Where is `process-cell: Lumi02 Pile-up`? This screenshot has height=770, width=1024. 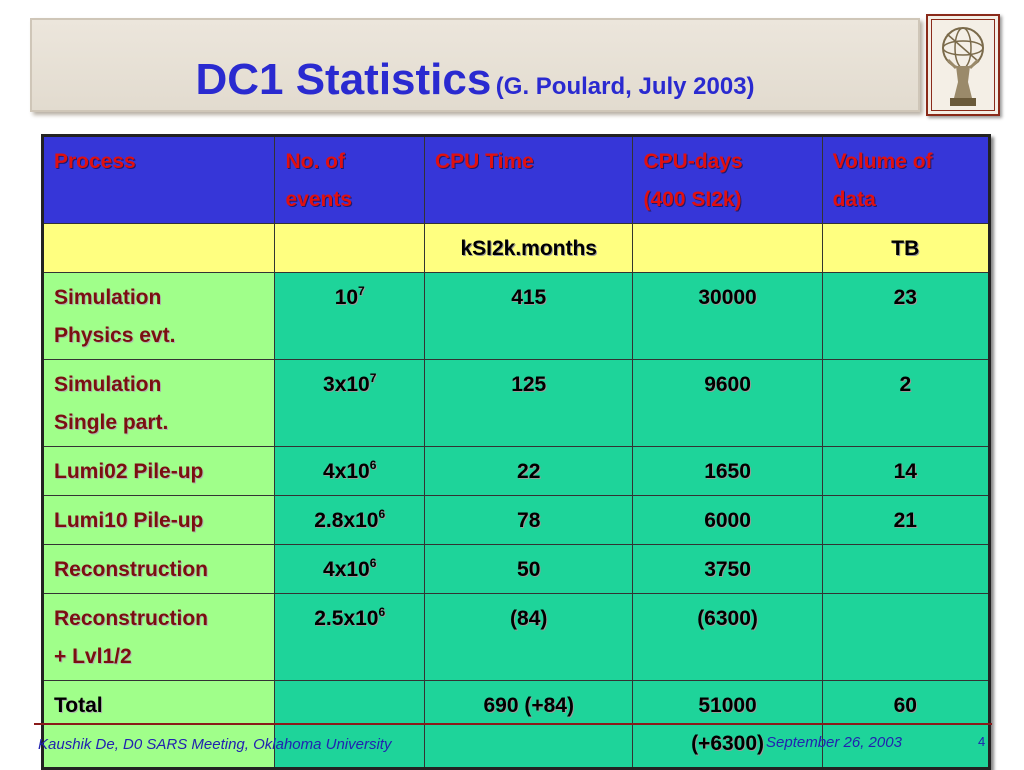 process-cell: Lumi02 Pile-up is located at coordinates (158, 471).